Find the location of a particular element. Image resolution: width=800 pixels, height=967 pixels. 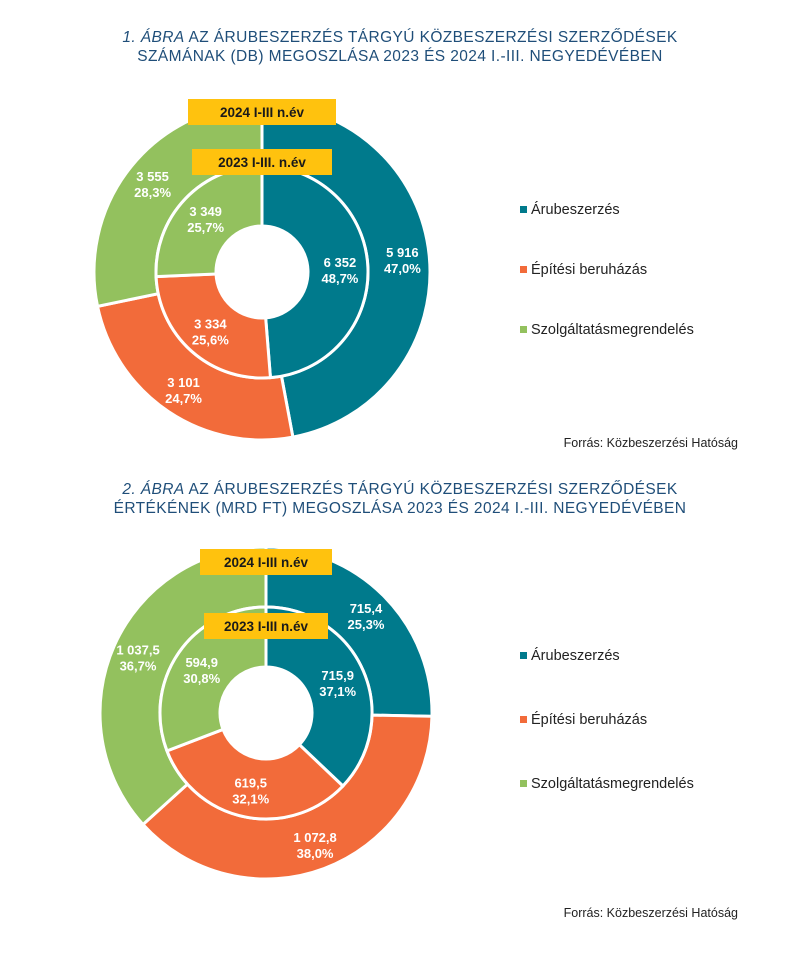

outer-ring-data-label: 3 555 28,3% is located at coordinates (152, 184).